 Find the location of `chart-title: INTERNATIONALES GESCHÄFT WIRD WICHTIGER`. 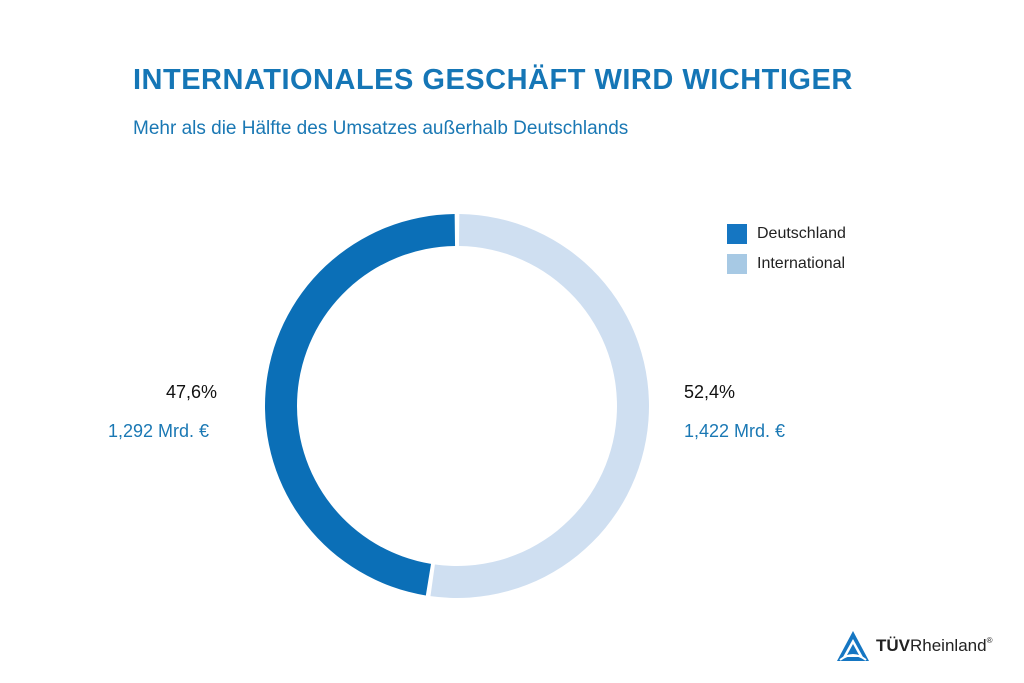

chart-title: INTERNATIONALES GESCHÄFT WIRD WICHTIGER is located at coordinates (493, 80).